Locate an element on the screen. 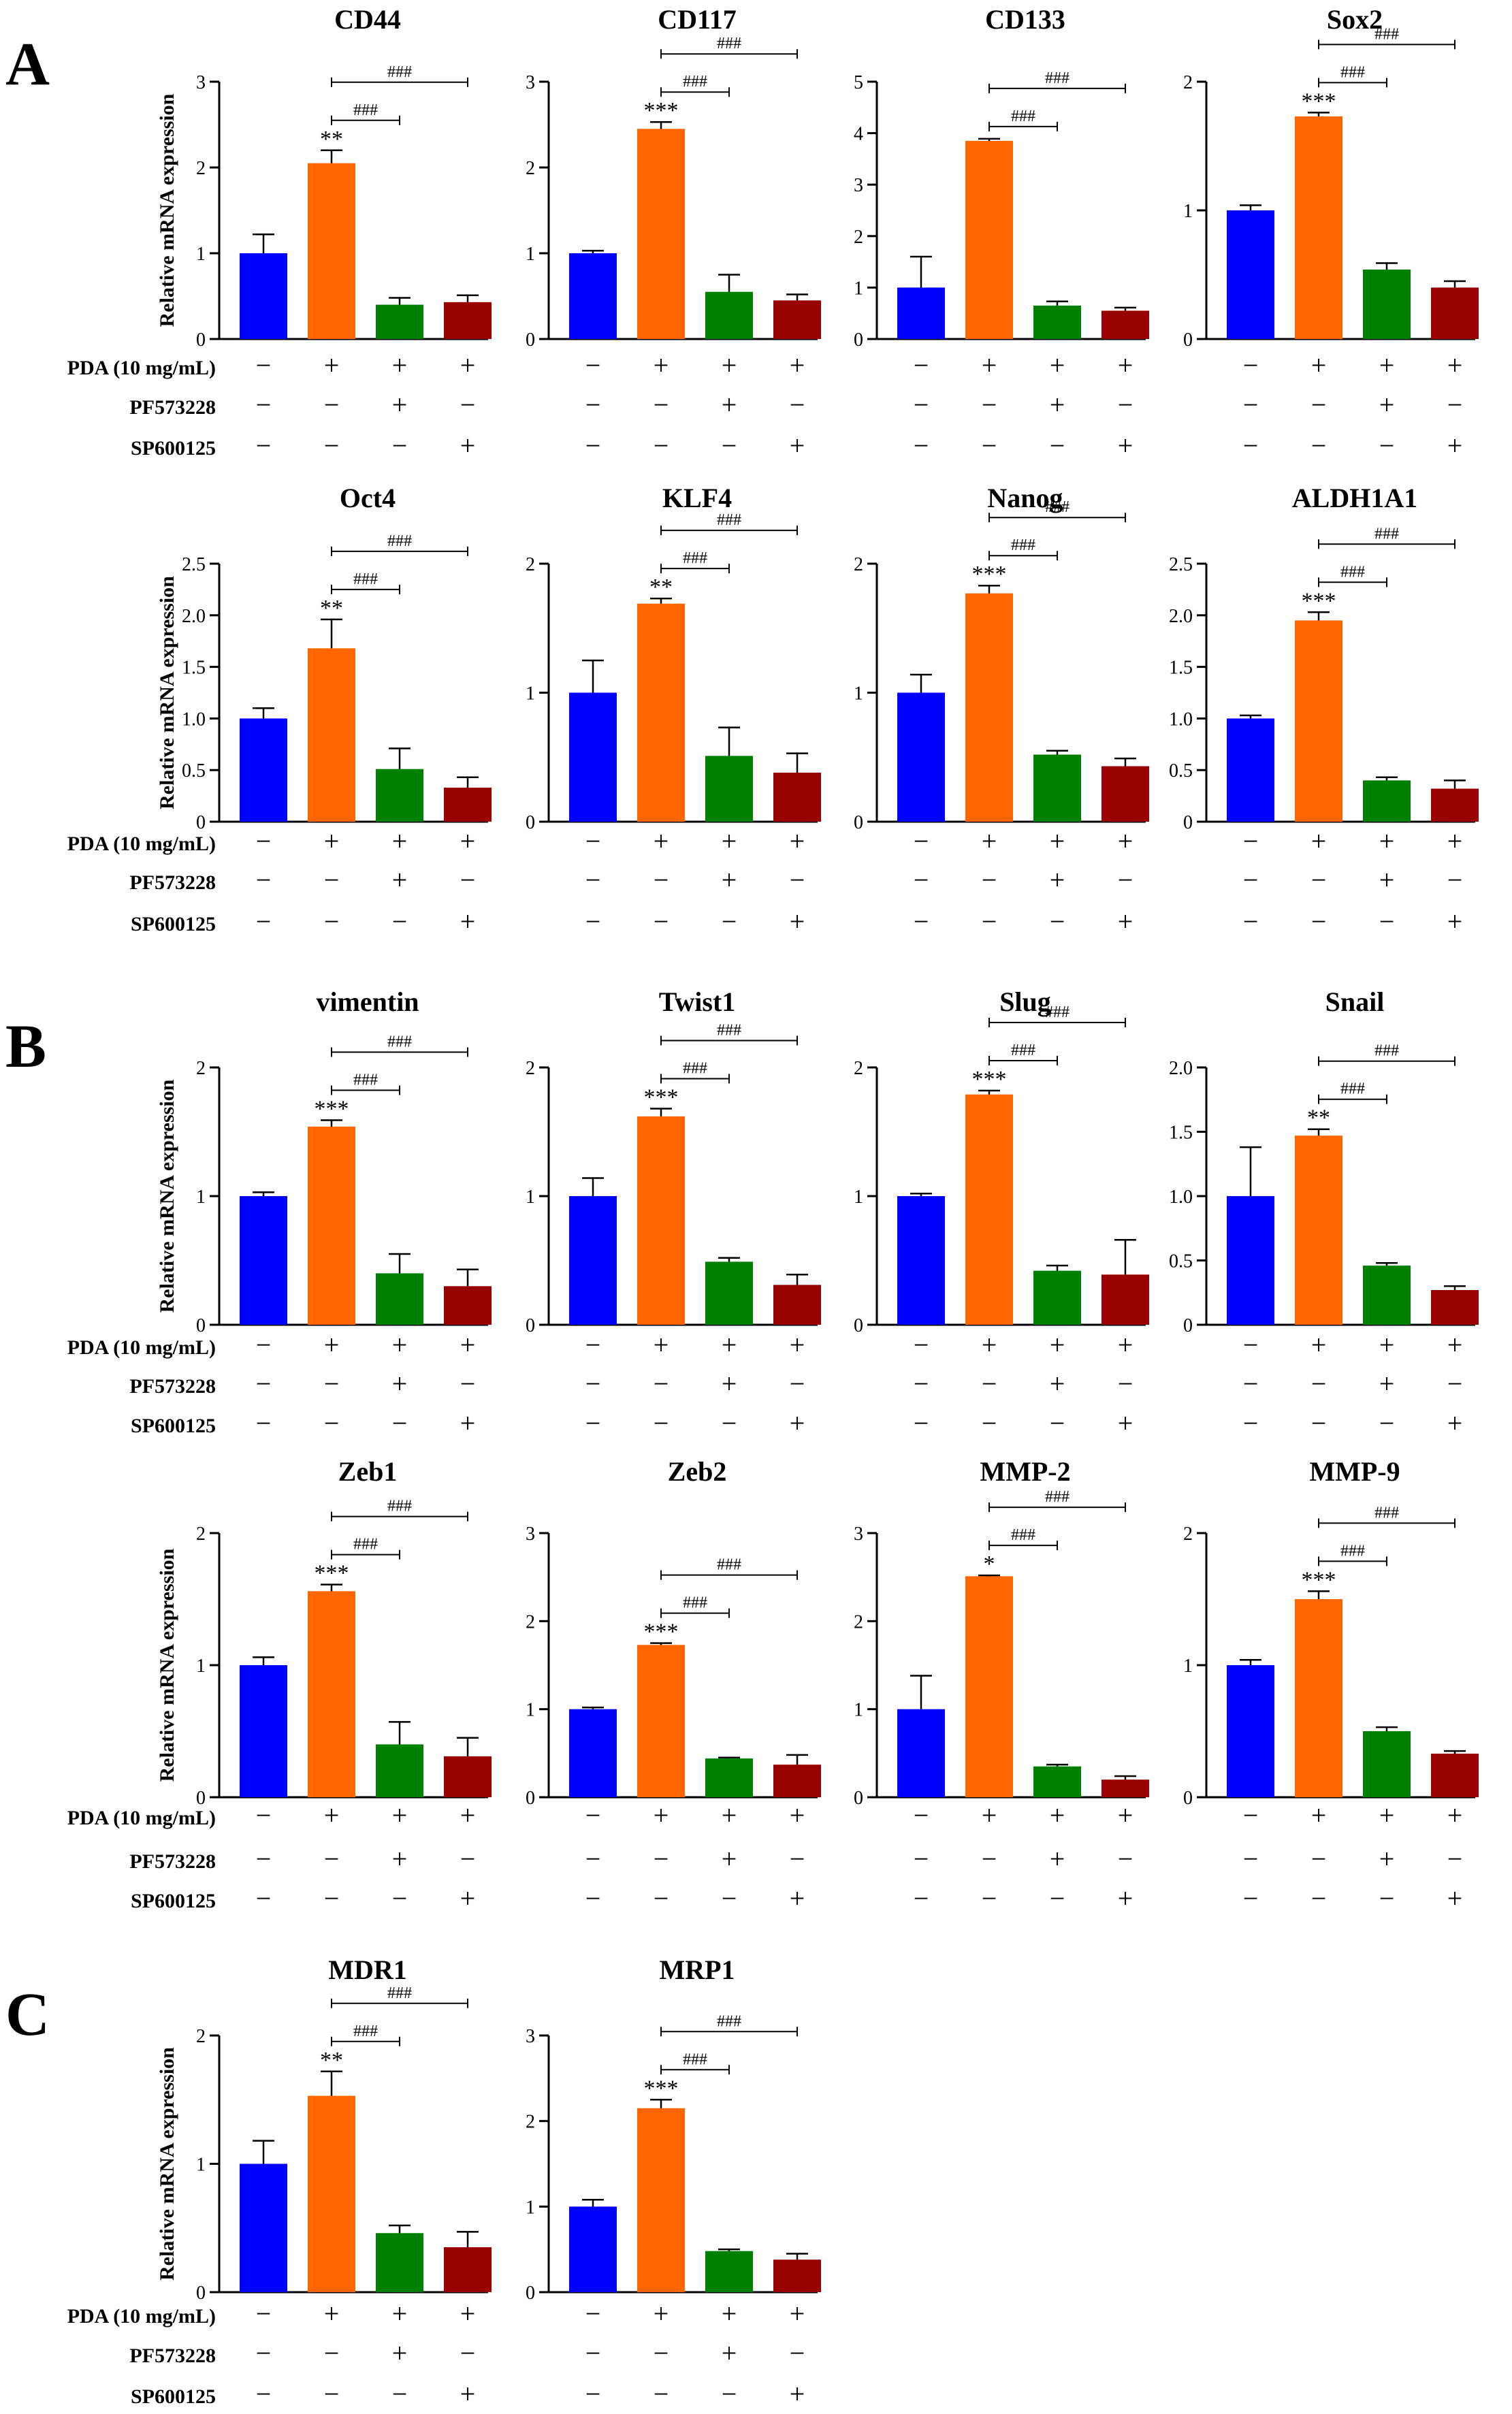  chart-title: CD44 is located at coordinates (367, 19).